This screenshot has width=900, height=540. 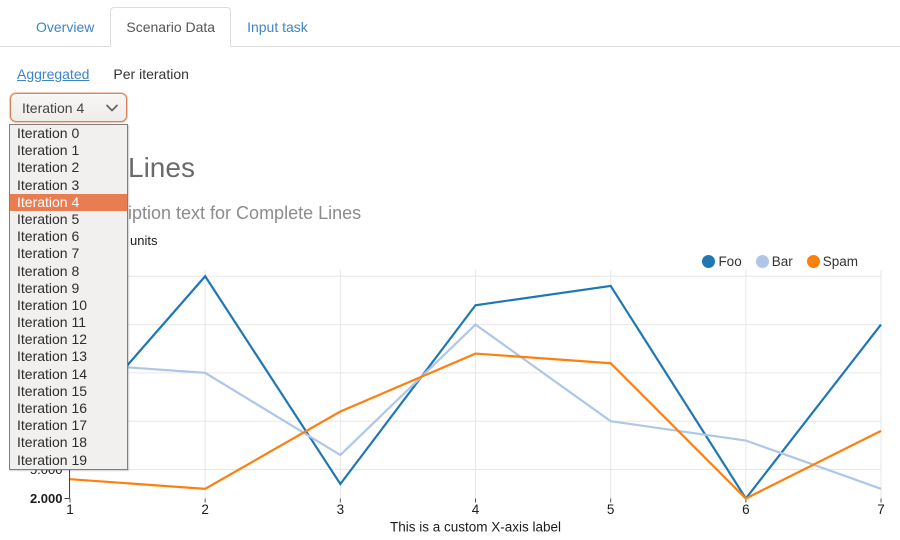 I want to click on tab-bar: Overview Scenario Data Input task, so click(x=450, y=23).